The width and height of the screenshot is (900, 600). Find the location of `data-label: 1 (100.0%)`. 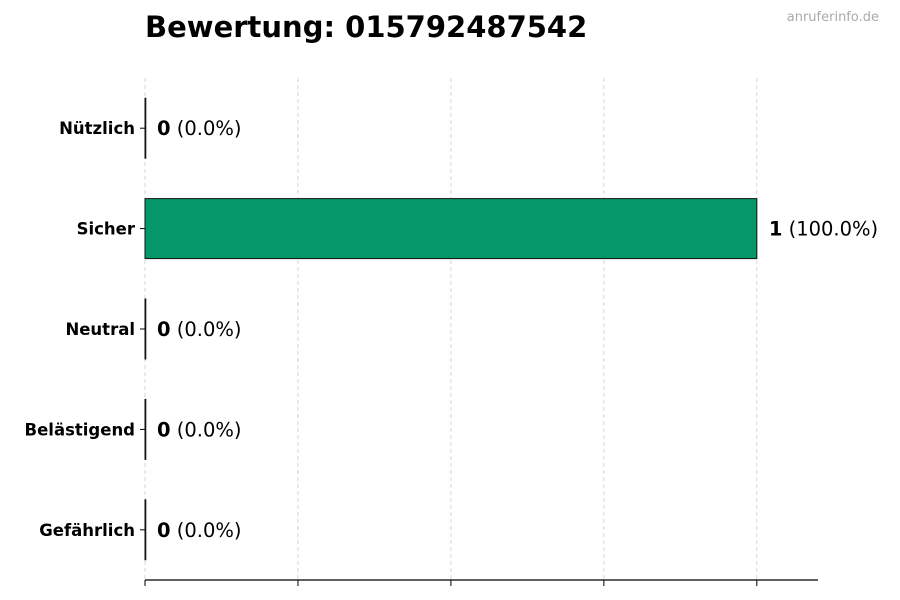

data-label: 1 (100.0%) is located at coordinates (823, 229).